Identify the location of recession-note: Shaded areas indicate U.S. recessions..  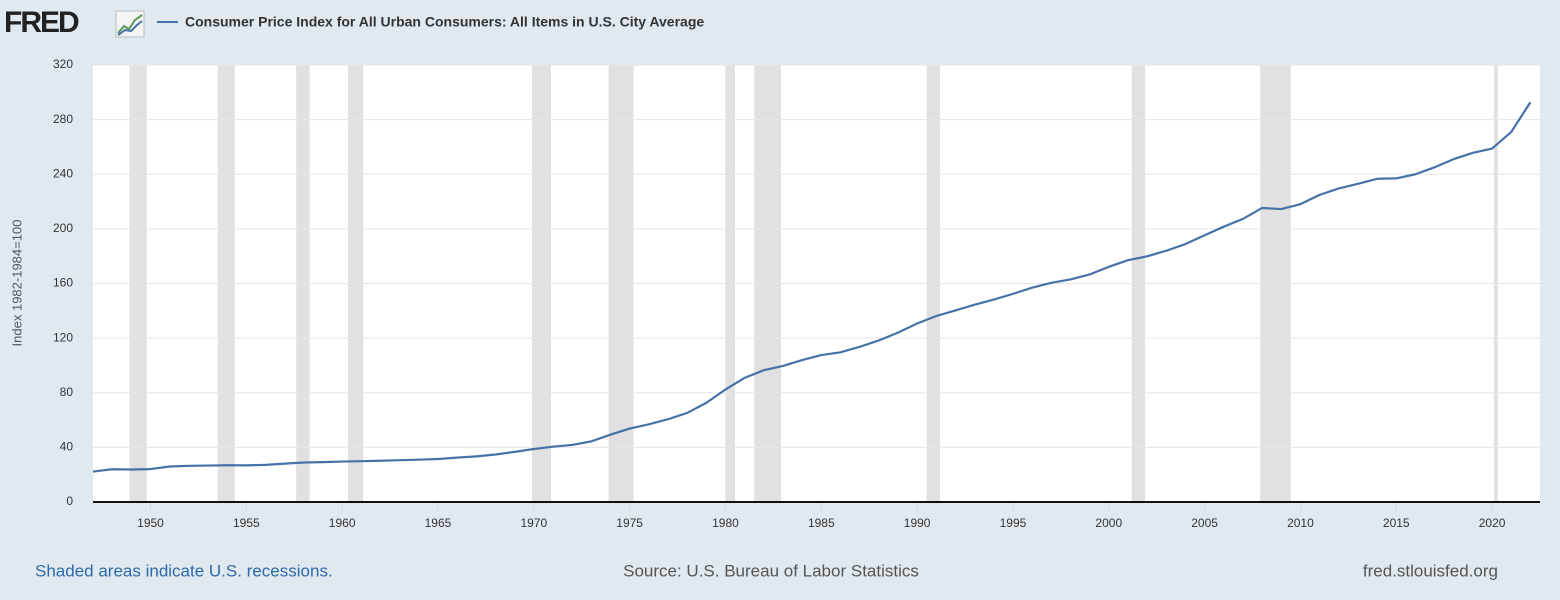
(184, 570).